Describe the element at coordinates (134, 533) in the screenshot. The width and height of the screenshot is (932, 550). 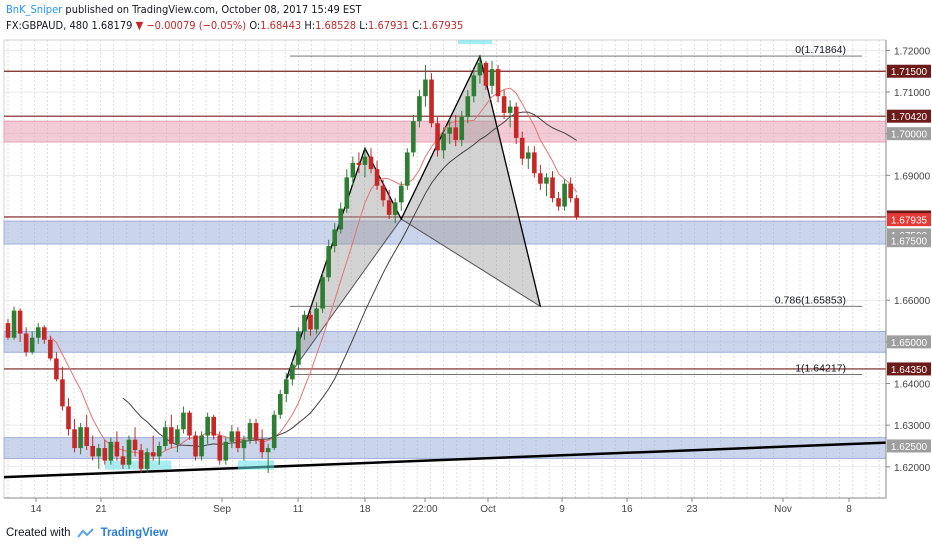
I see `tradingview-brand: TradingView` at that location.